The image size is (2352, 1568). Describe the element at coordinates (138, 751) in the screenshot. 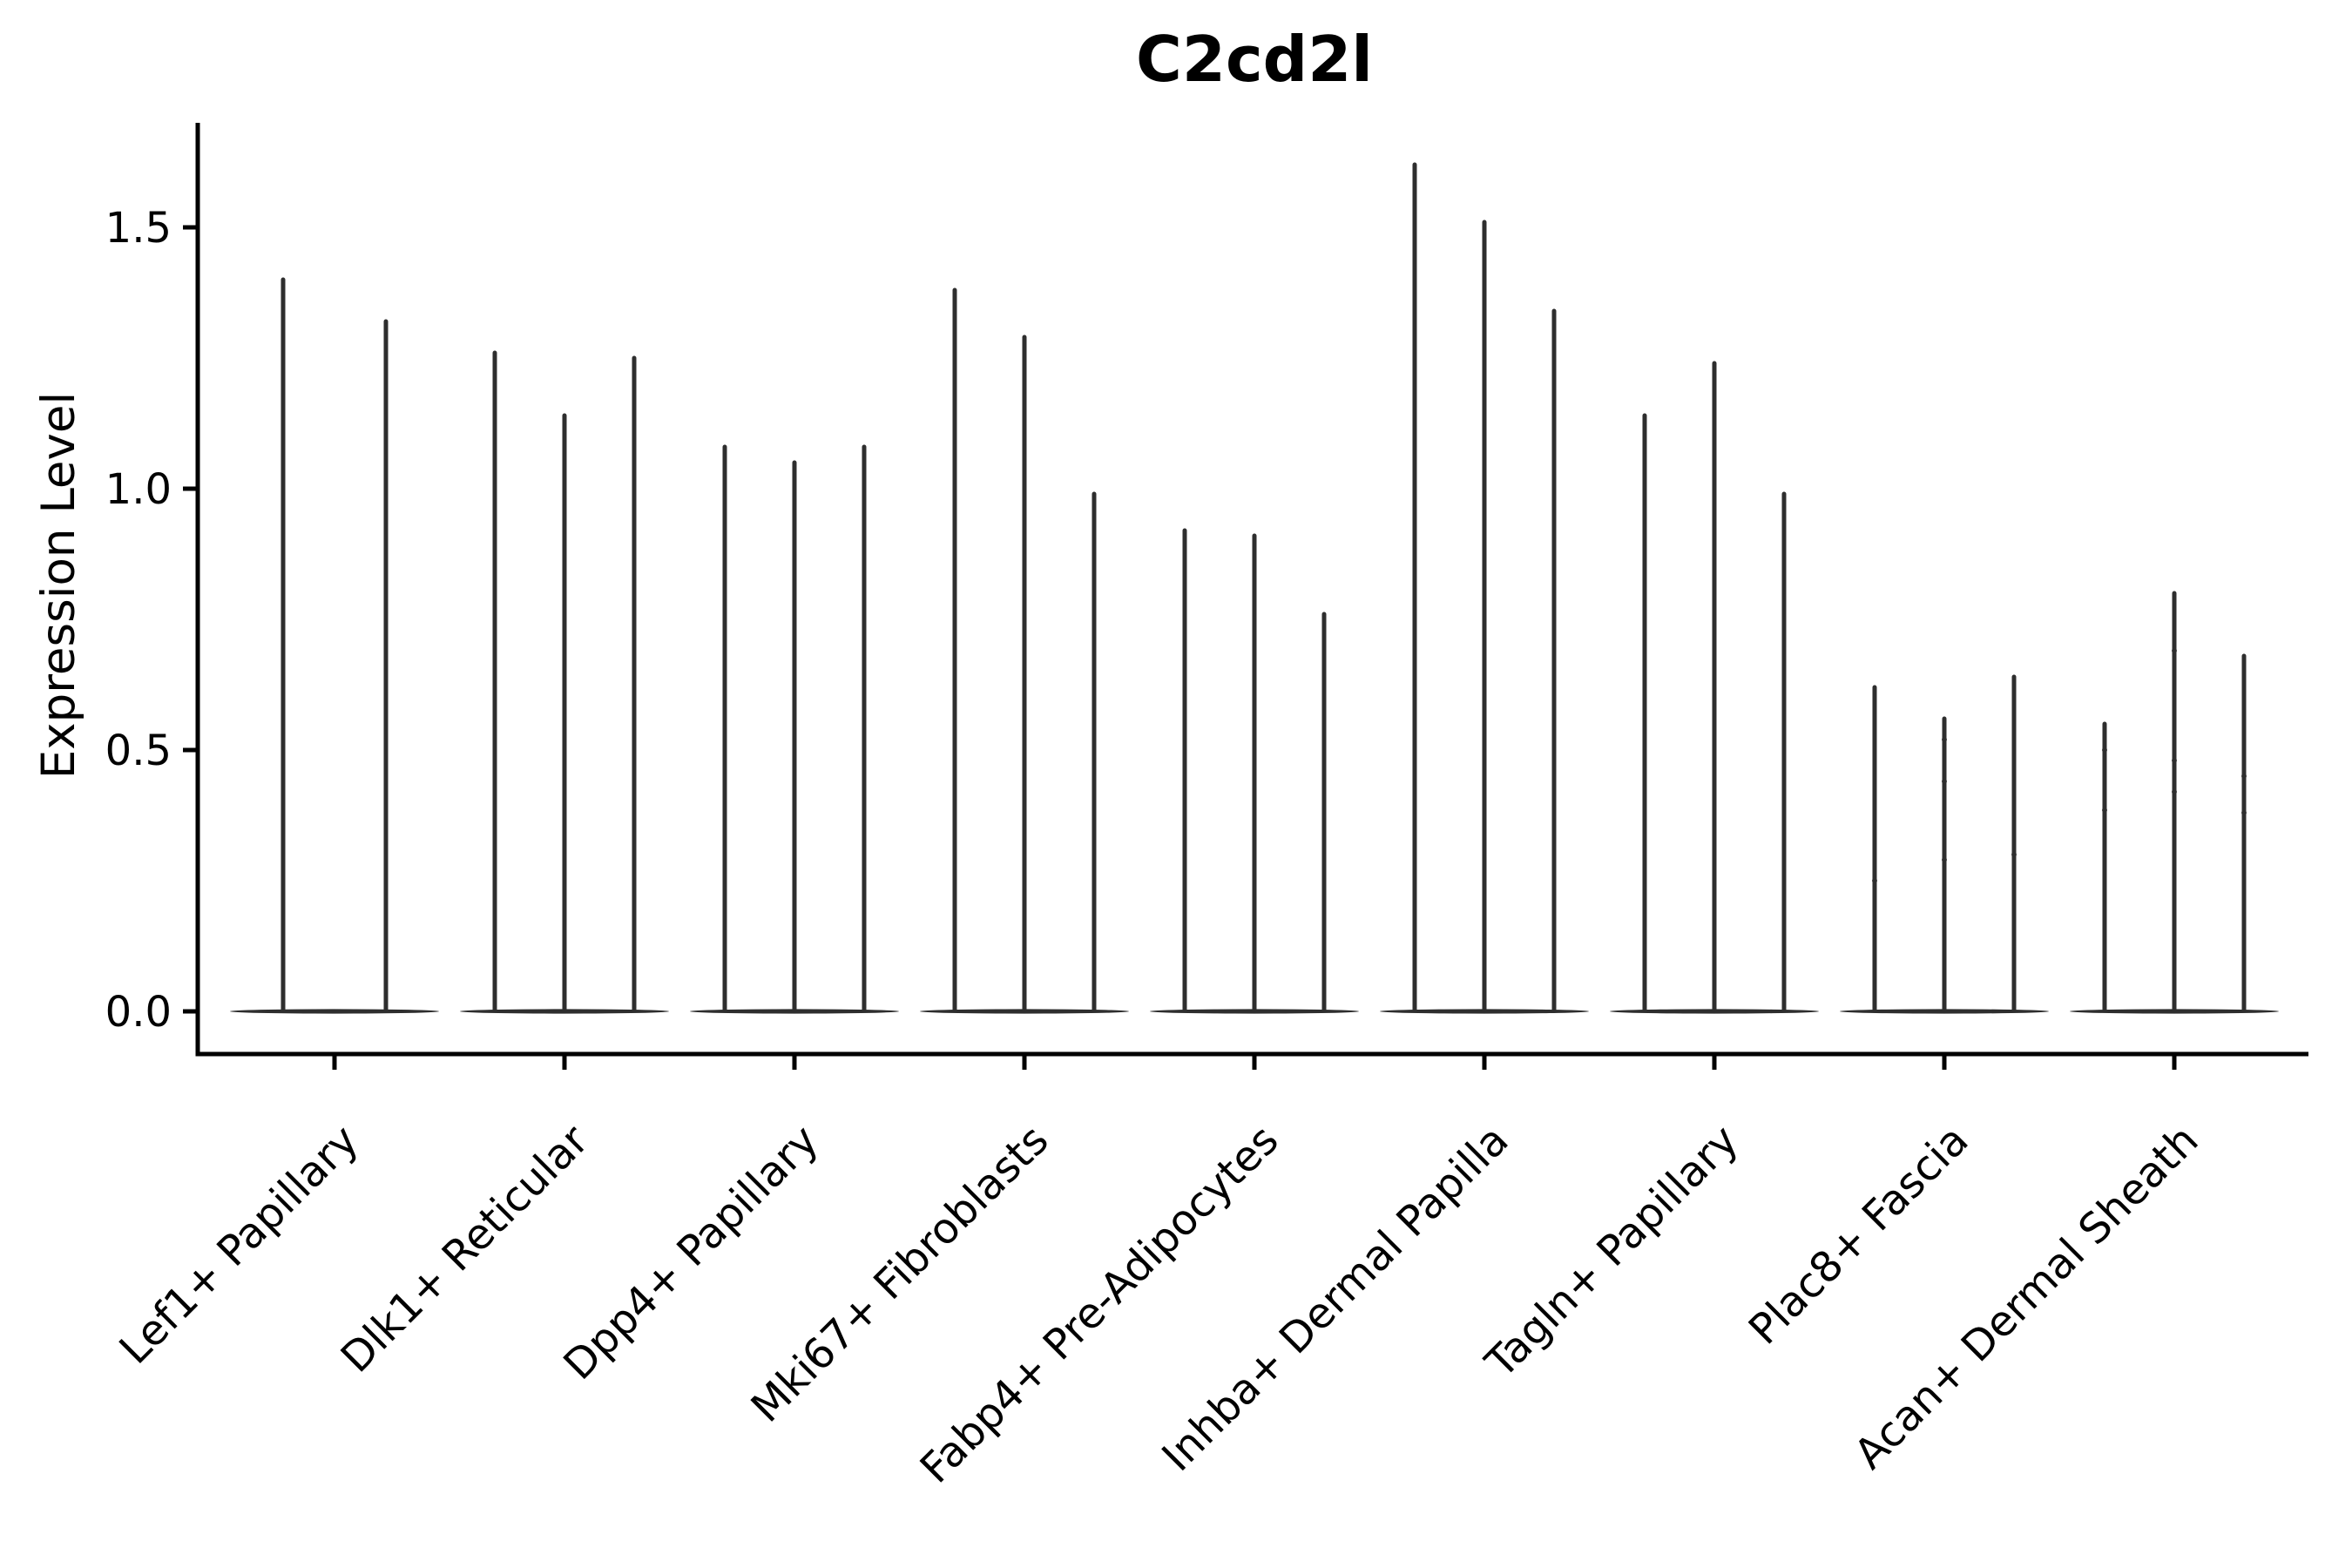

I see `y-tick-label-1: 0.5` at that location.